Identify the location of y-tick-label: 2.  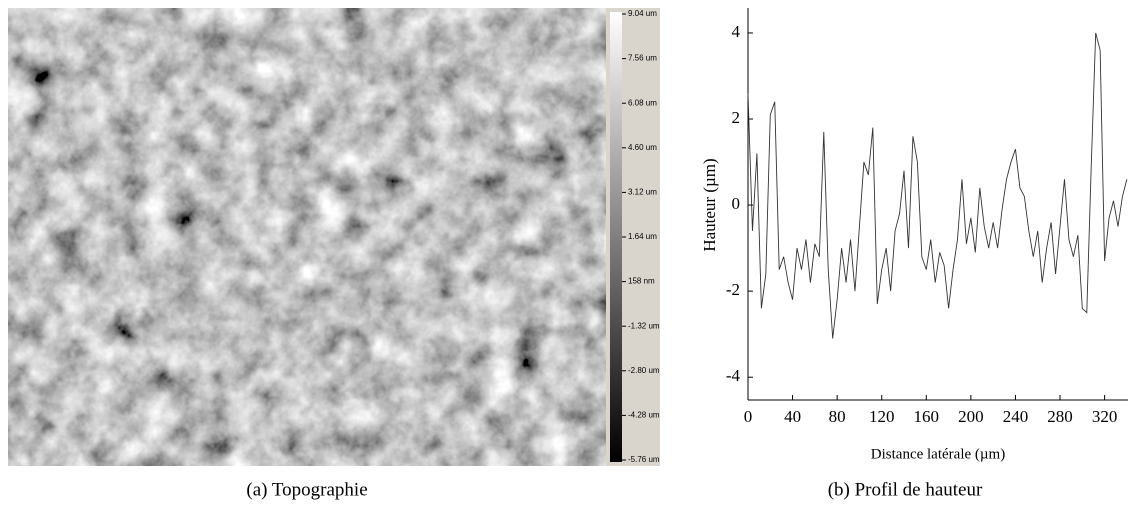
(736, 117).